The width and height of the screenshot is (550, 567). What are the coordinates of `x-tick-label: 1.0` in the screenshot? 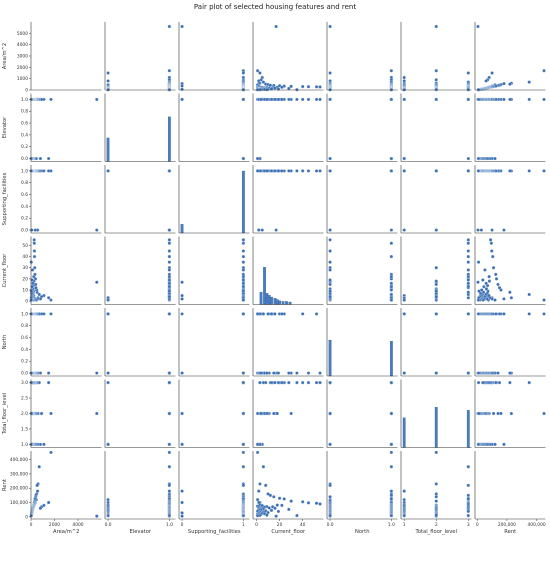 It's located at (169, 525).